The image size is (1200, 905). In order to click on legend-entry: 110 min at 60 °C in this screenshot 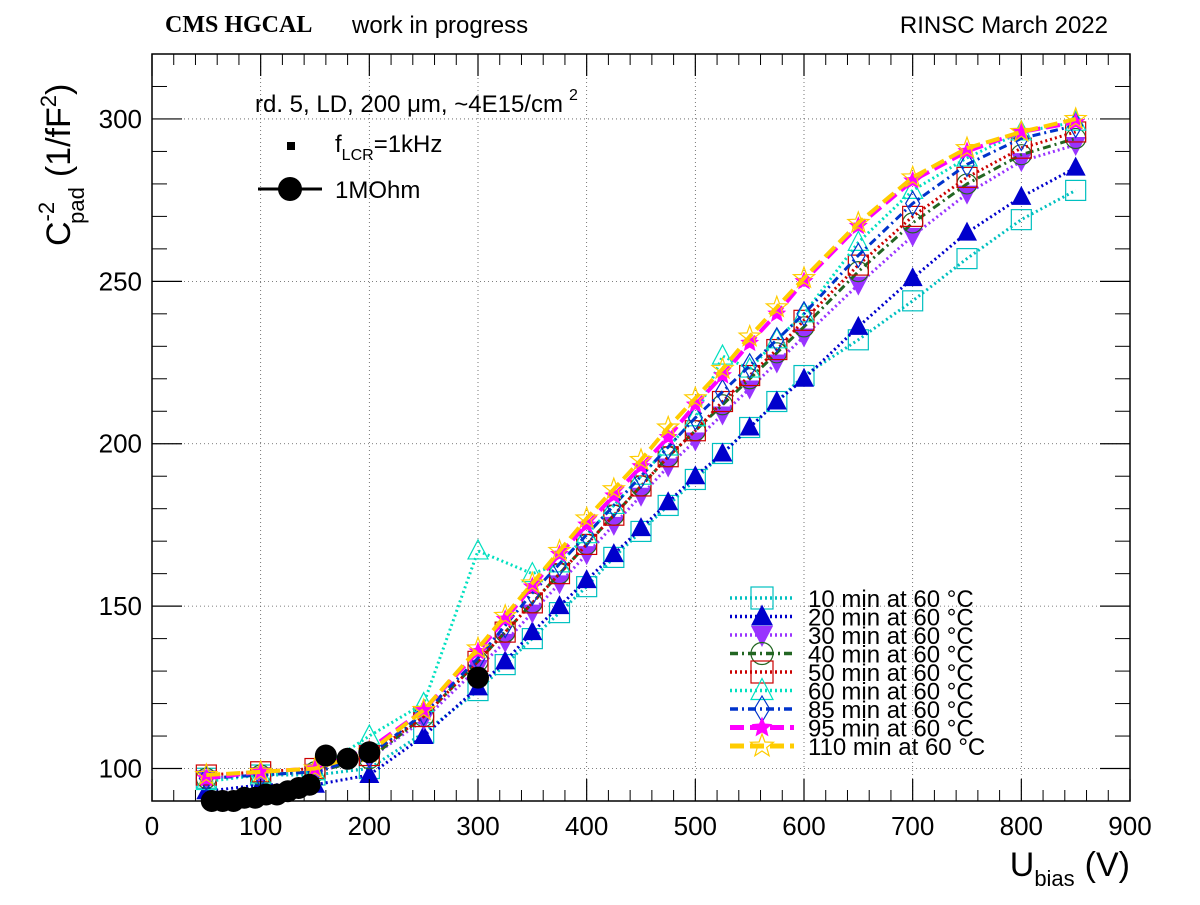, I will do `click(857, 746)`.